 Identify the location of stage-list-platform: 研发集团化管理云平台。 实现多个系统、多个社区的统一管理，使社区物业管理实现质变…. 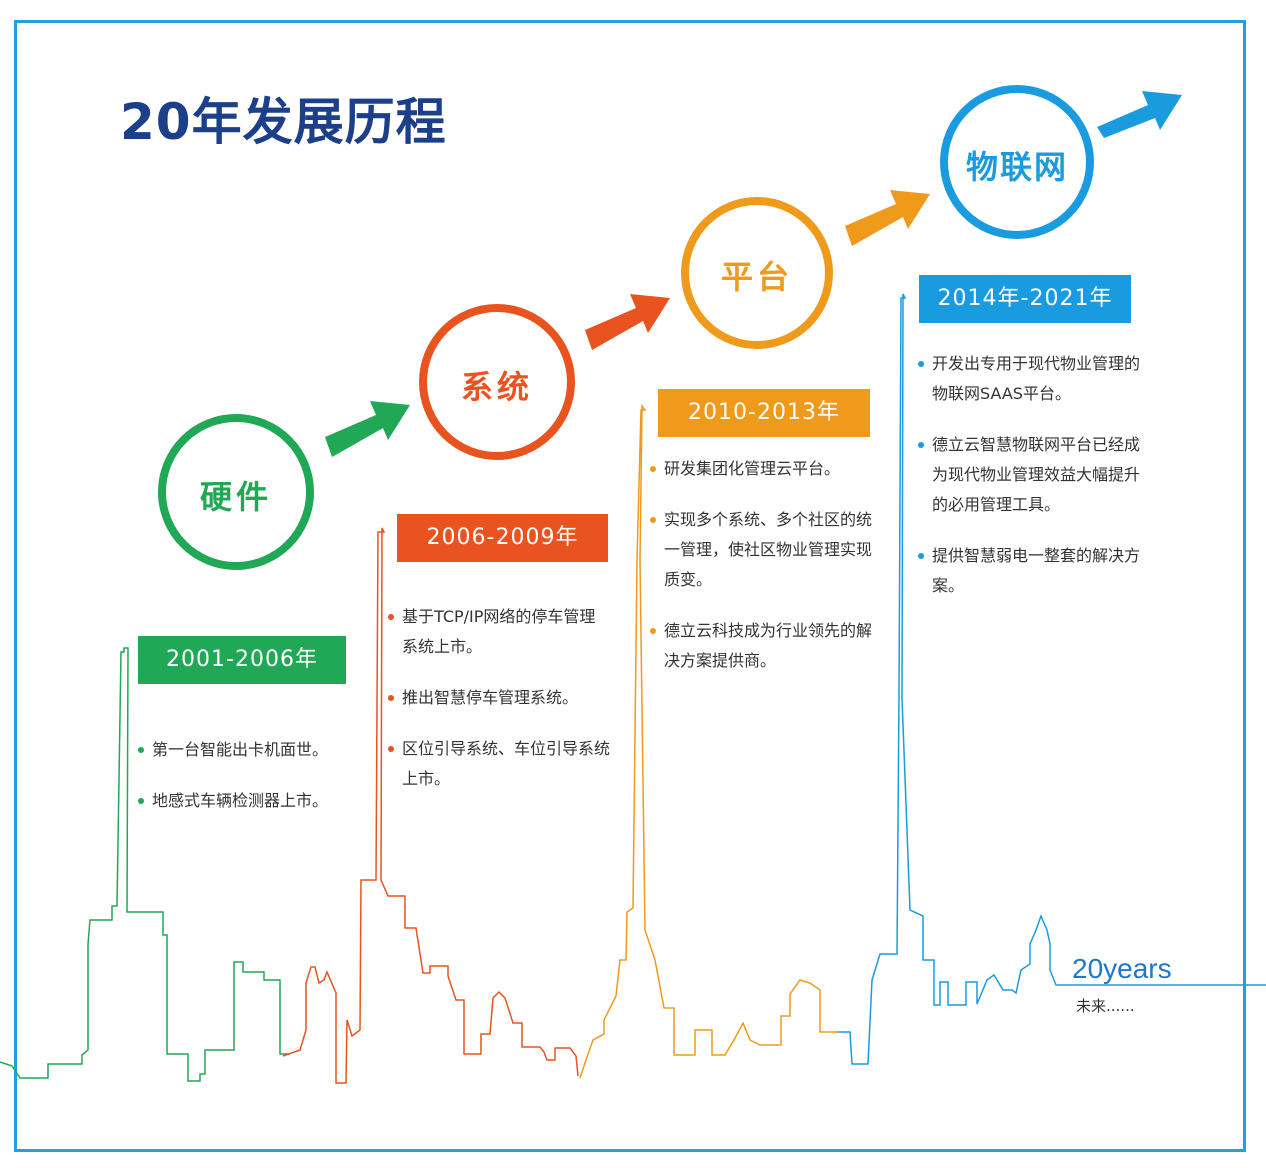
(761, 575).